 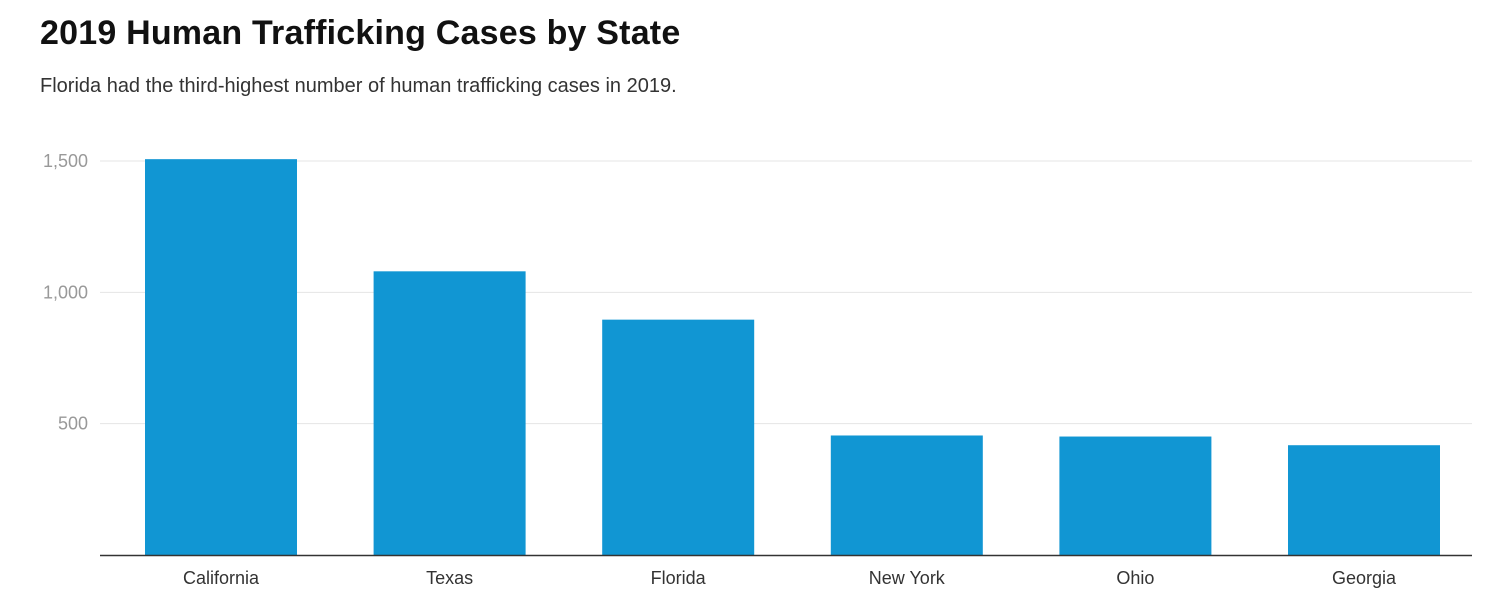 What do you see at coordinates (1364, 500) in the screenshot?
I see `bar-georgia` at bounding box center [1364, 500].